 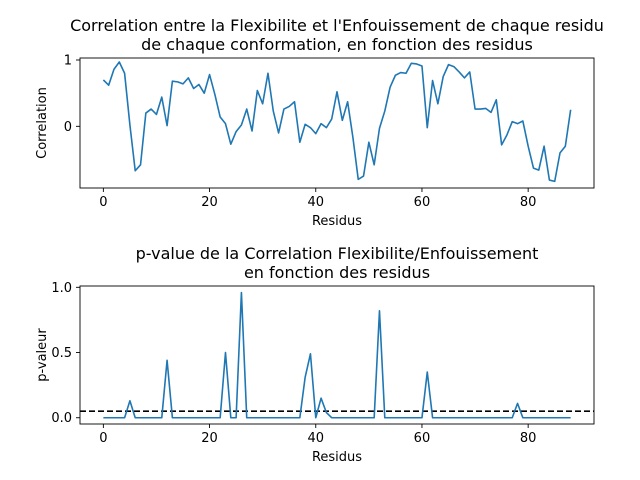 I want to click on chart-2-x-tick-label: 60, so click(x=422, y=438).